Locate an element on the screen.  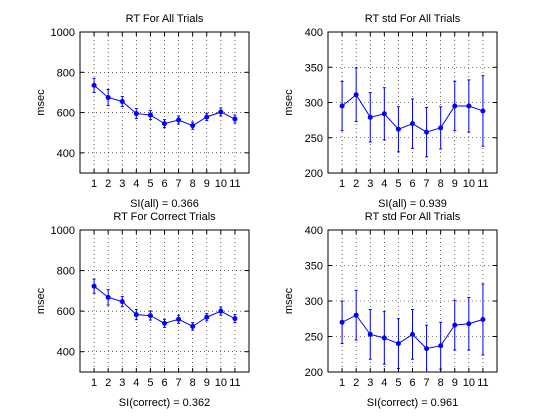
y-tick-label: 600 is located at coordinates (66, 114).